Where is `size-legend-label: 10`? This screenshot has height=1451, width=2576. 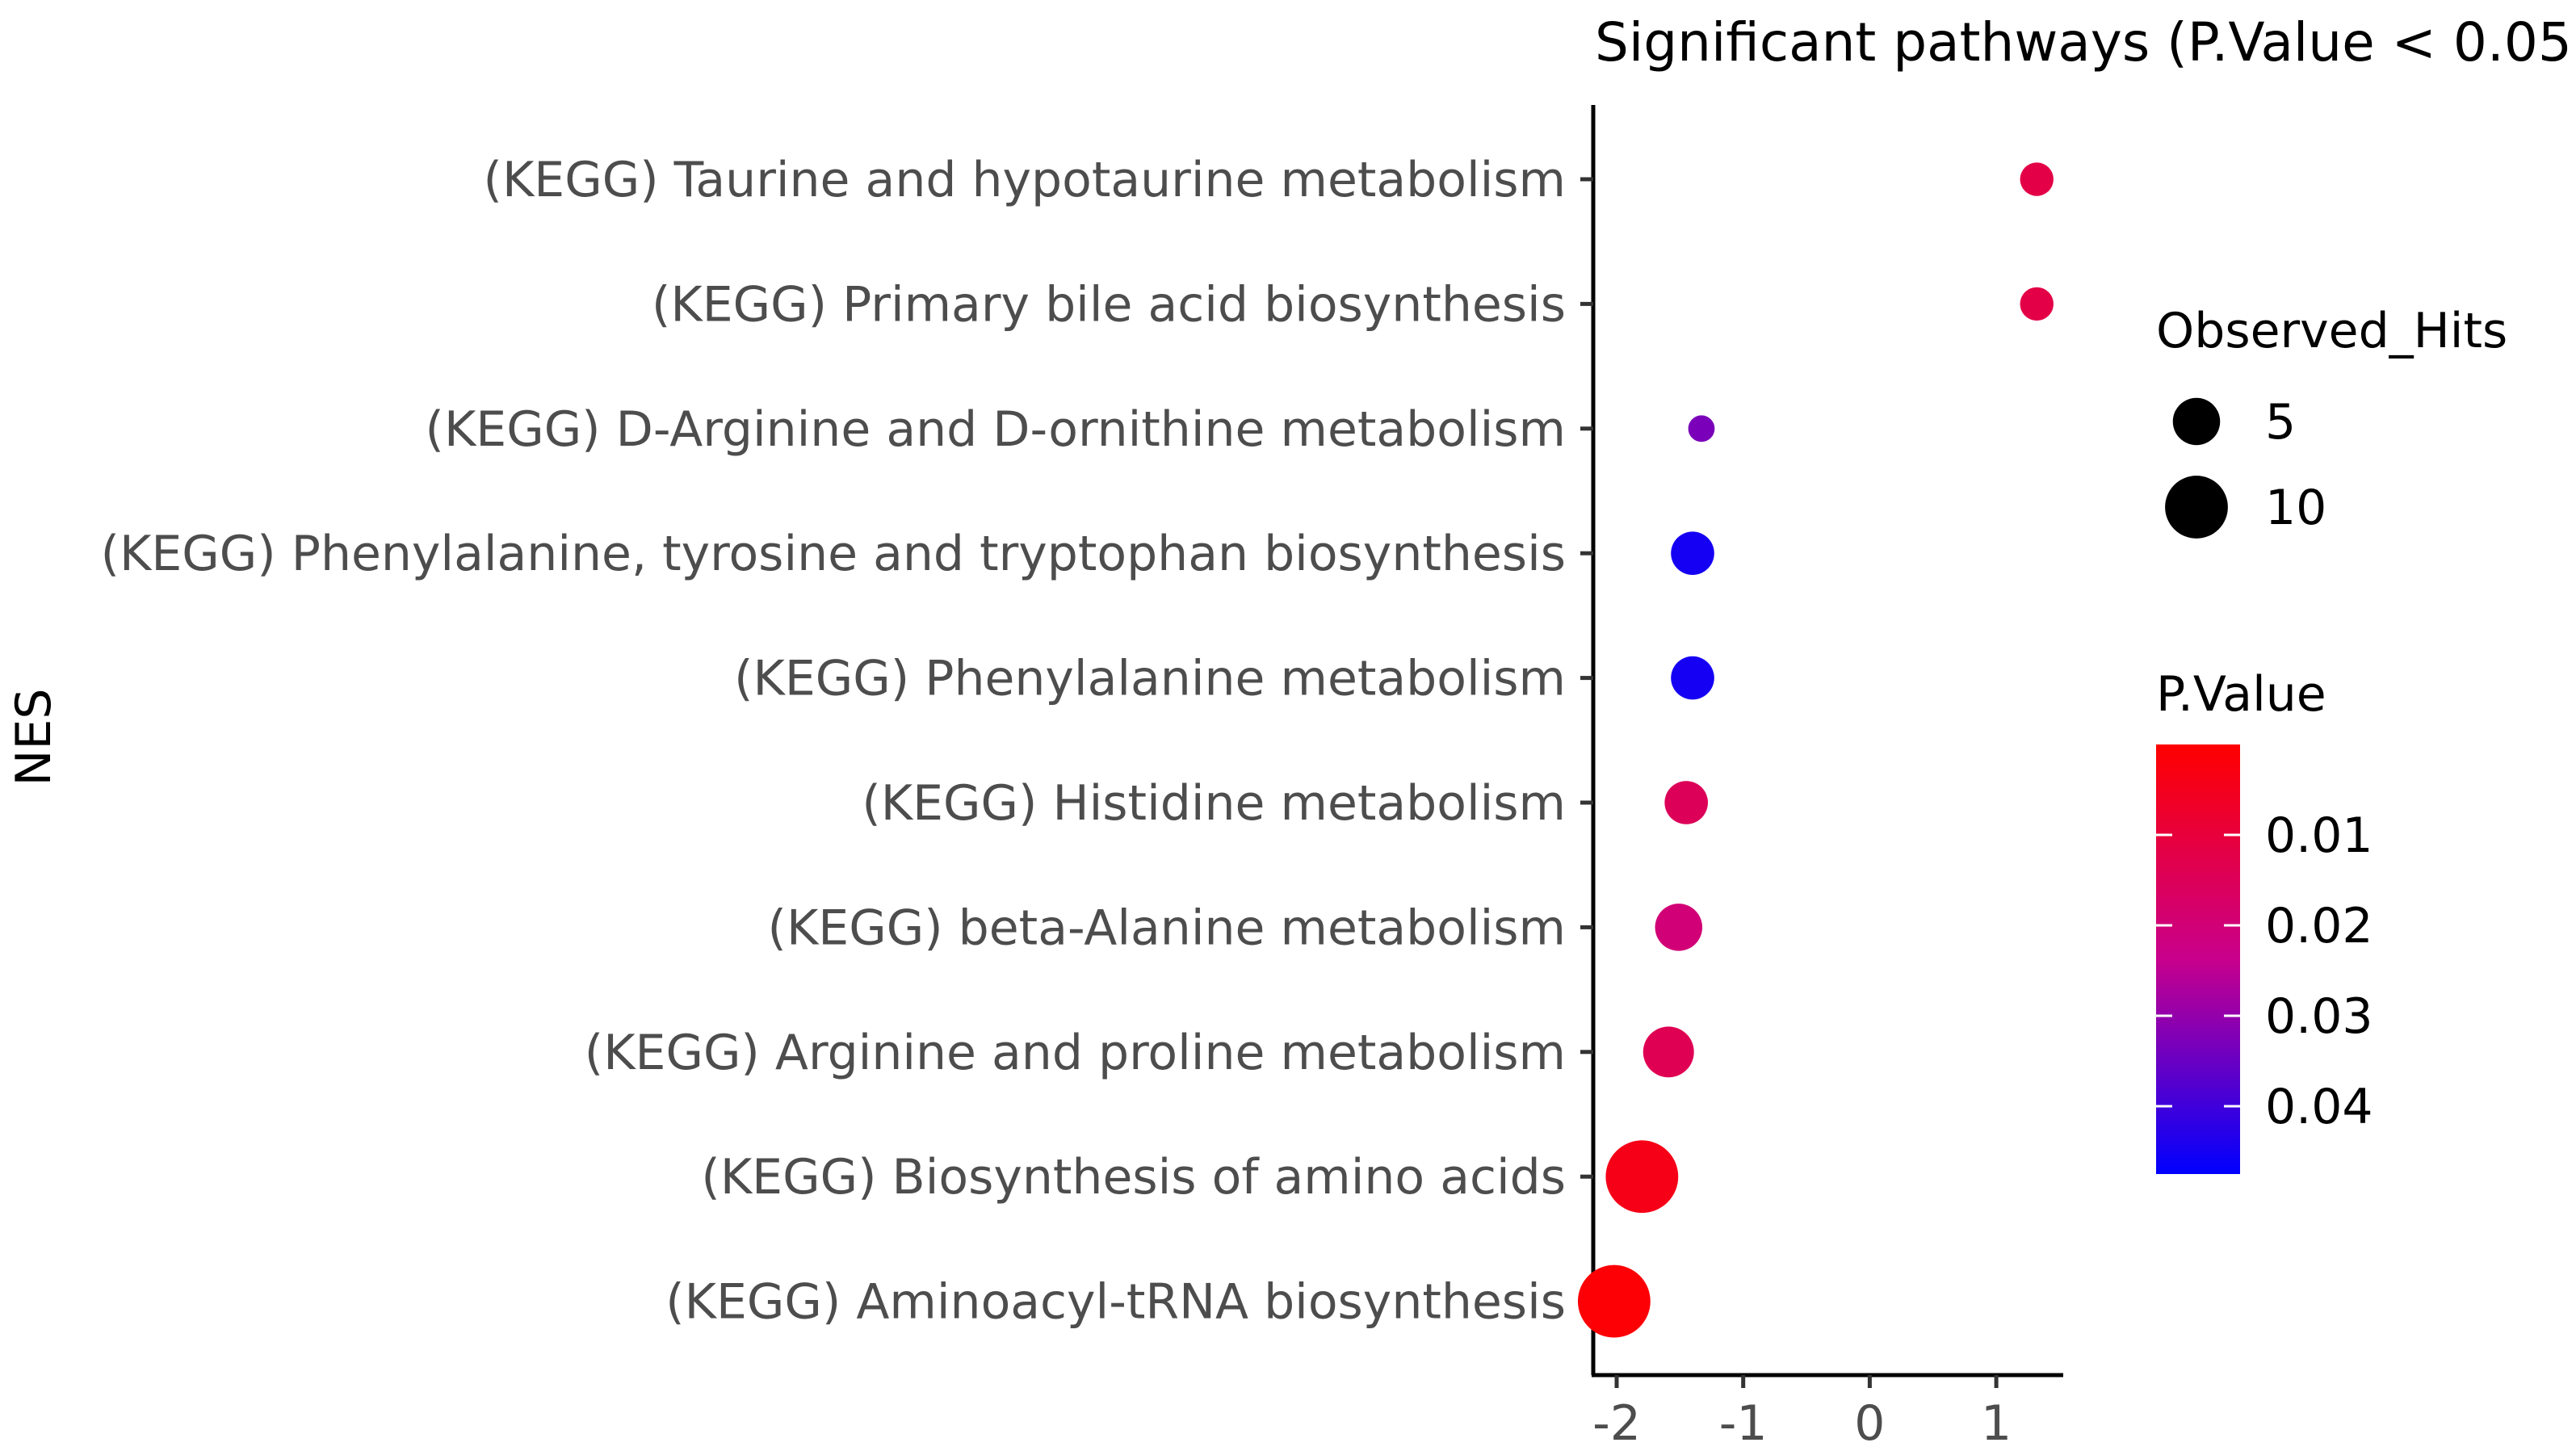 size-legend-label: 10 is located at coordinates (2295, 508).